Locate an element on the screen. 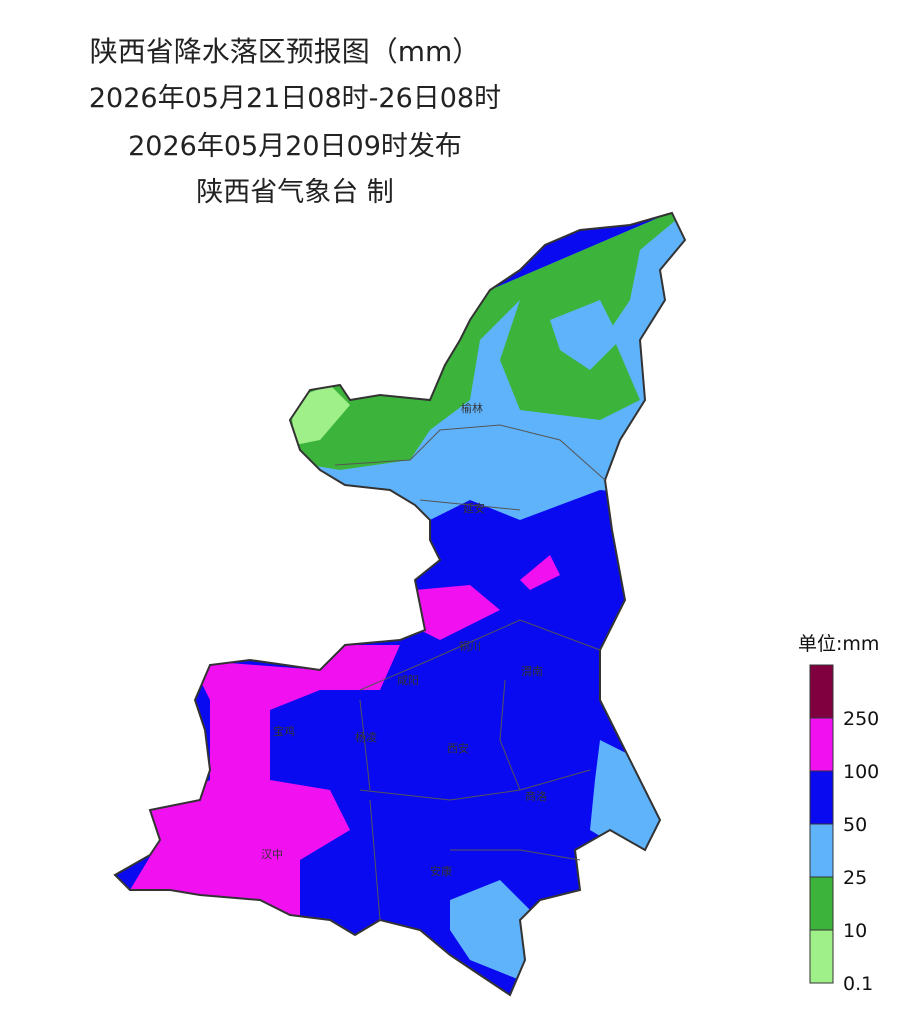 Image resolution: width=900 pixels, height=1020 pixels. legend-unit: 单位:mm is located at coordinates (838, 644).